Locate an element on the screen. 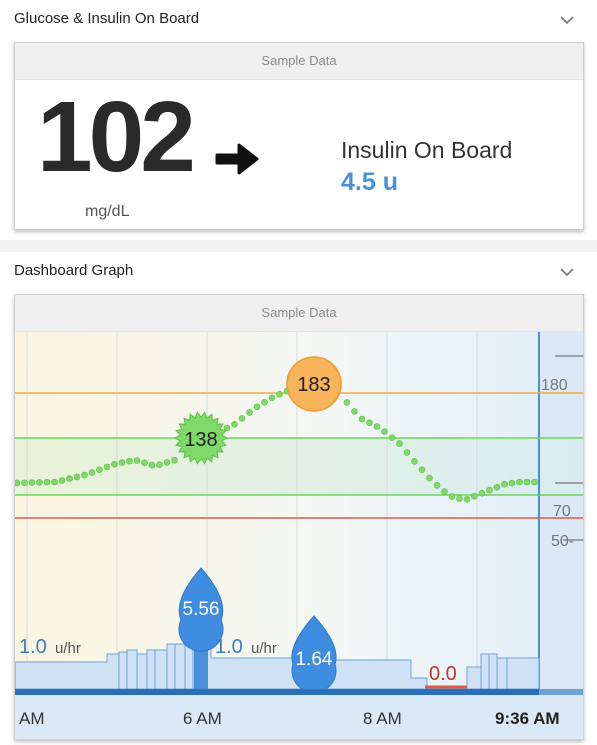 The width and height of the screenshot is (597, 745). insulin-on-board-value: 4.5 u is located at coordinates (369, 182).